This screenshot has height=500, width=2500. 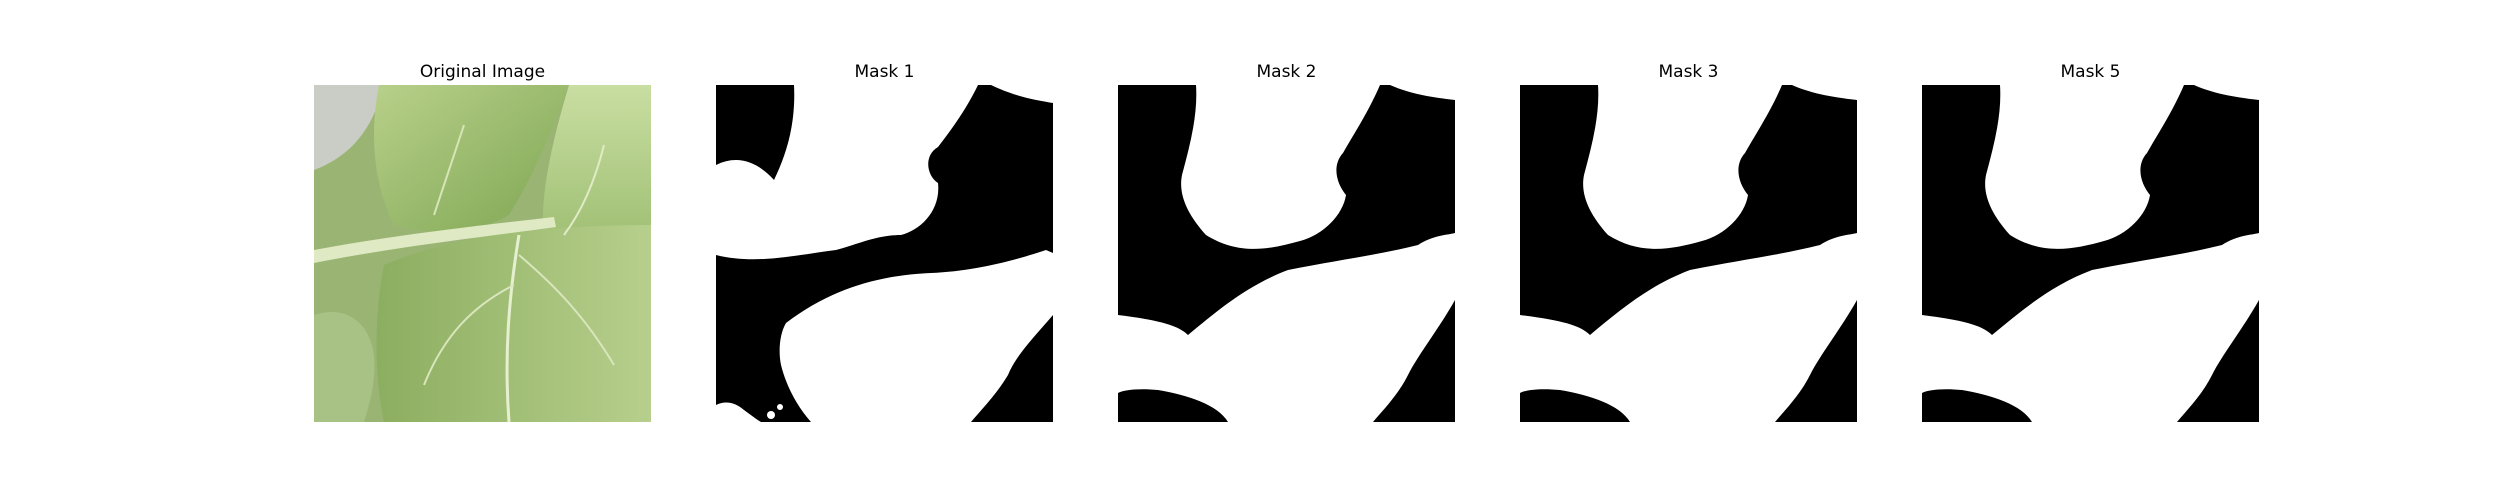 What do you see at coordinates (2090, 72) in the screenshot?
I see `panel-title: Mask 5` at bounding box center [2090, 72].